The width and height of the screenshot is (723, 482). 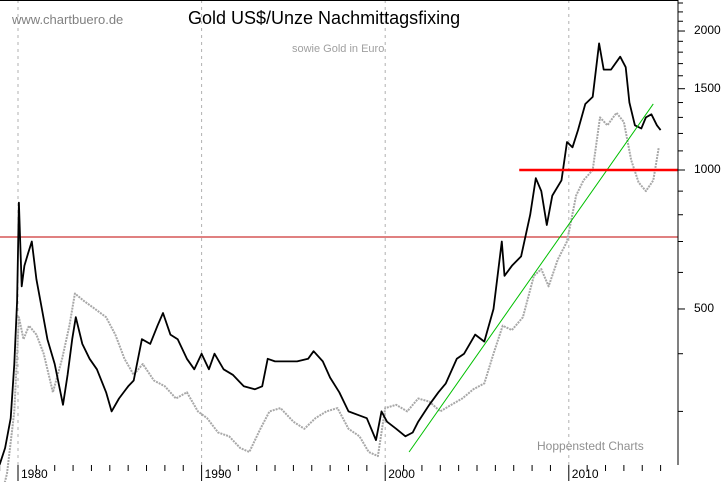 I want to click on credit-label: Hoppenstedt Charts, so click(x=590, y=446).